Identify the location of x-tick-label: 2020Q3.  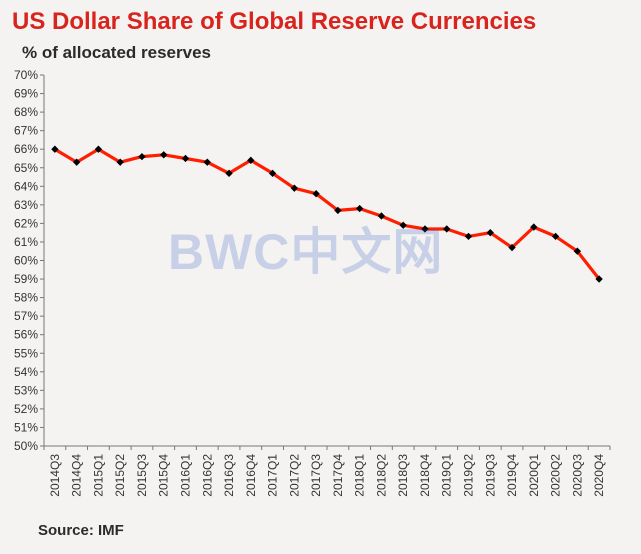
(577, 475).